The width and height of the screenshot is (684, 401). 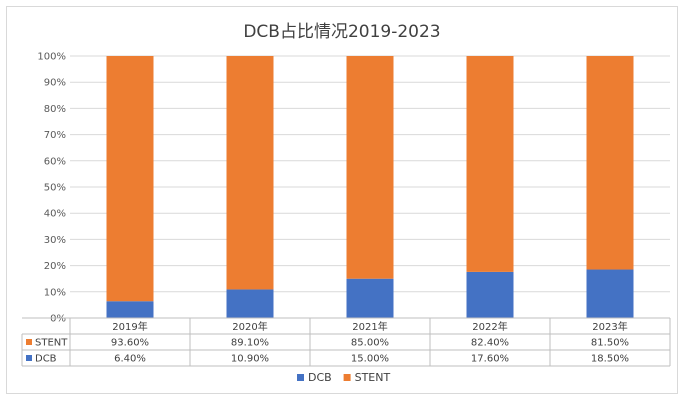 I want to click on data-label: 10.90%, so click(x=250, y=359).